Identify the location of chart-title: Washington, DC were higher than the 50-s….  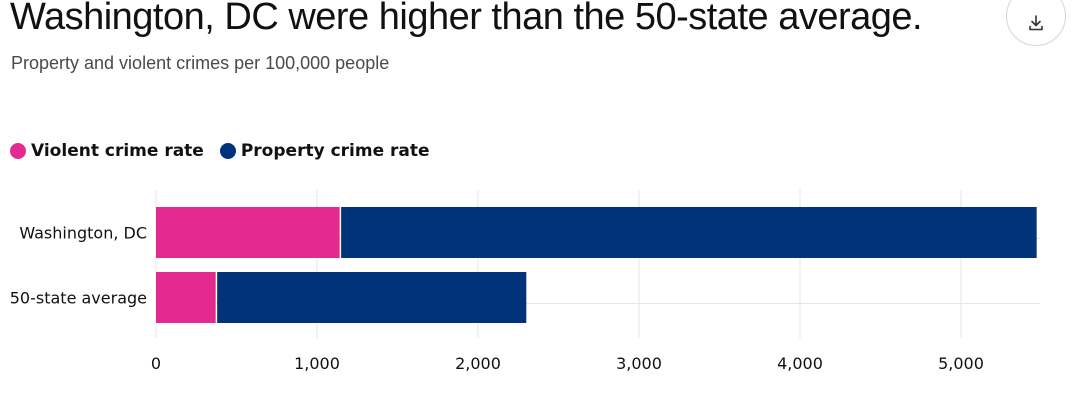
(466, 19).